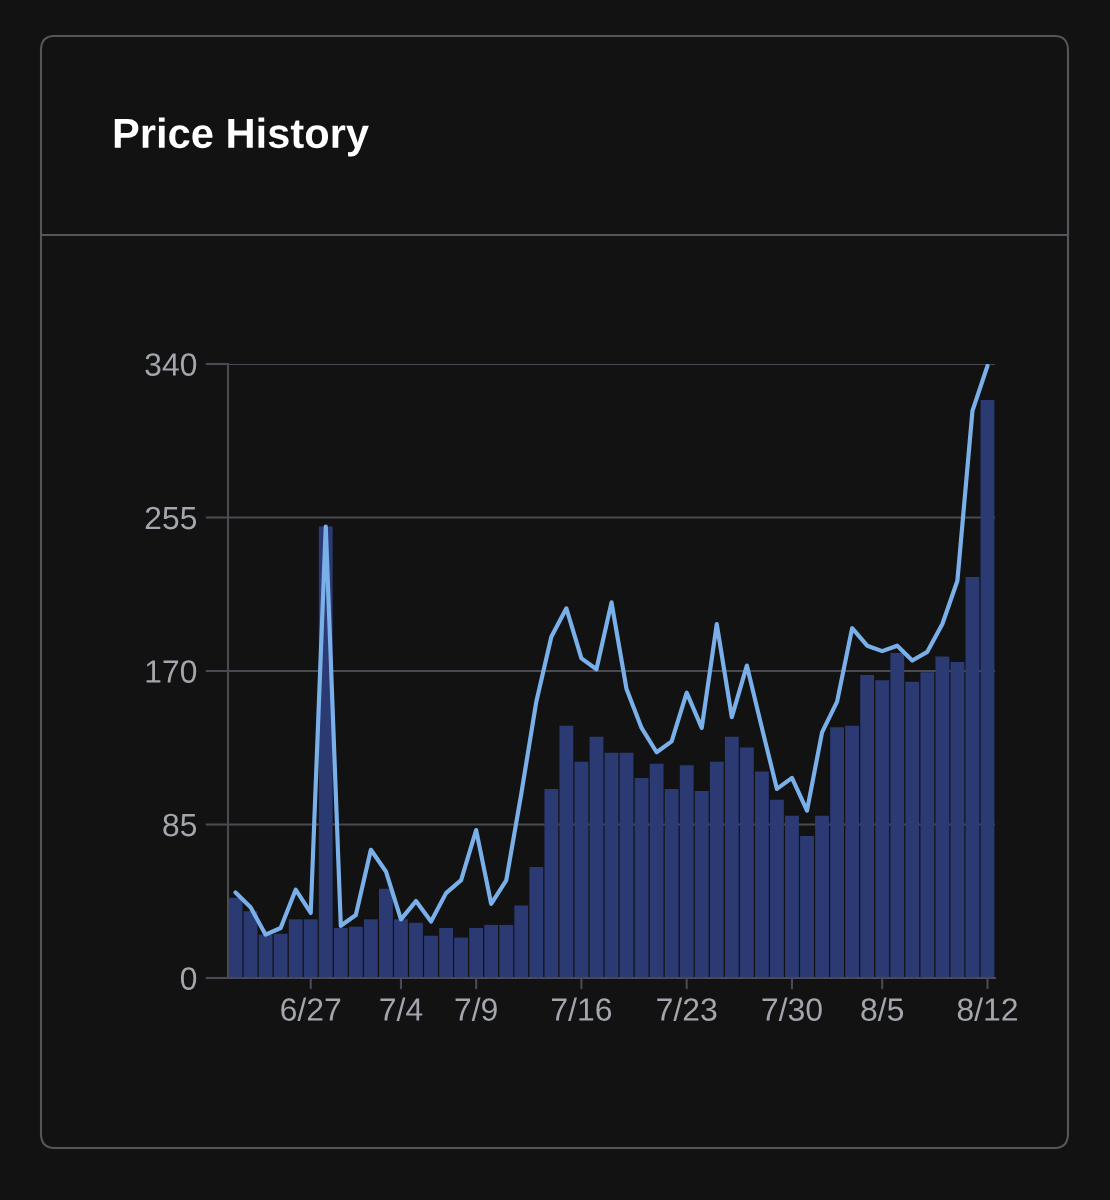 The image size is (1110, 1200). Describe the element at coordinates (311, 1009) in the screenshot. I see `x-tick-label: 6/27` at that location.